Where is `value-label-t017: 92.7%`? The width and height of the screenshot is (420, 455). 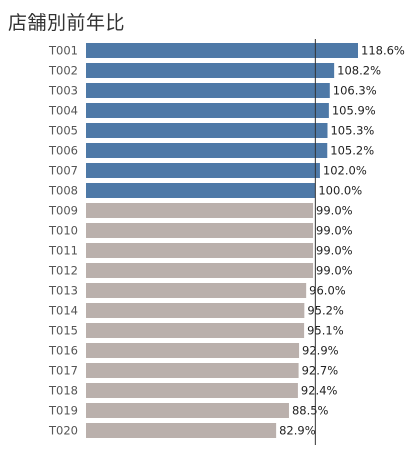 value-label-t017: 92.7% is located at coordinates (320, 371).